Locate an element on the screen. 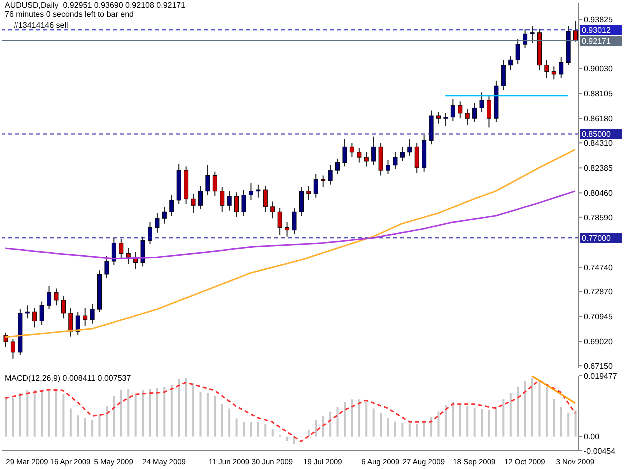  ref-line-label: 0.85000 is located at coordinates (597, 135).